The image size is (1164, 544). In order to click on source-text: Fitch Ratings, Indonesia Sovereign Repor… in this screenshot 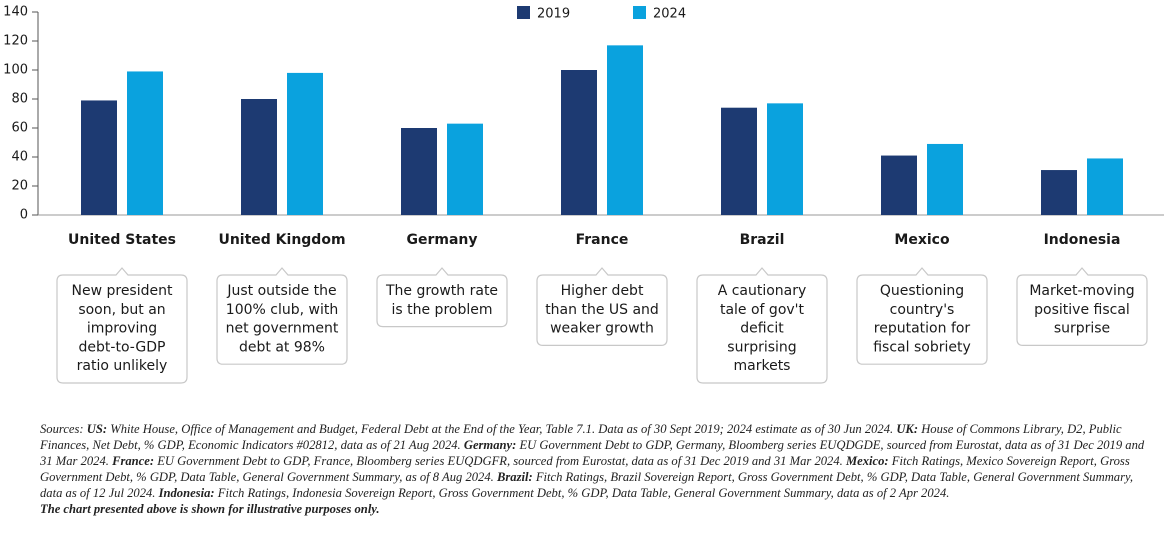, I will do `click(583, 493)`.